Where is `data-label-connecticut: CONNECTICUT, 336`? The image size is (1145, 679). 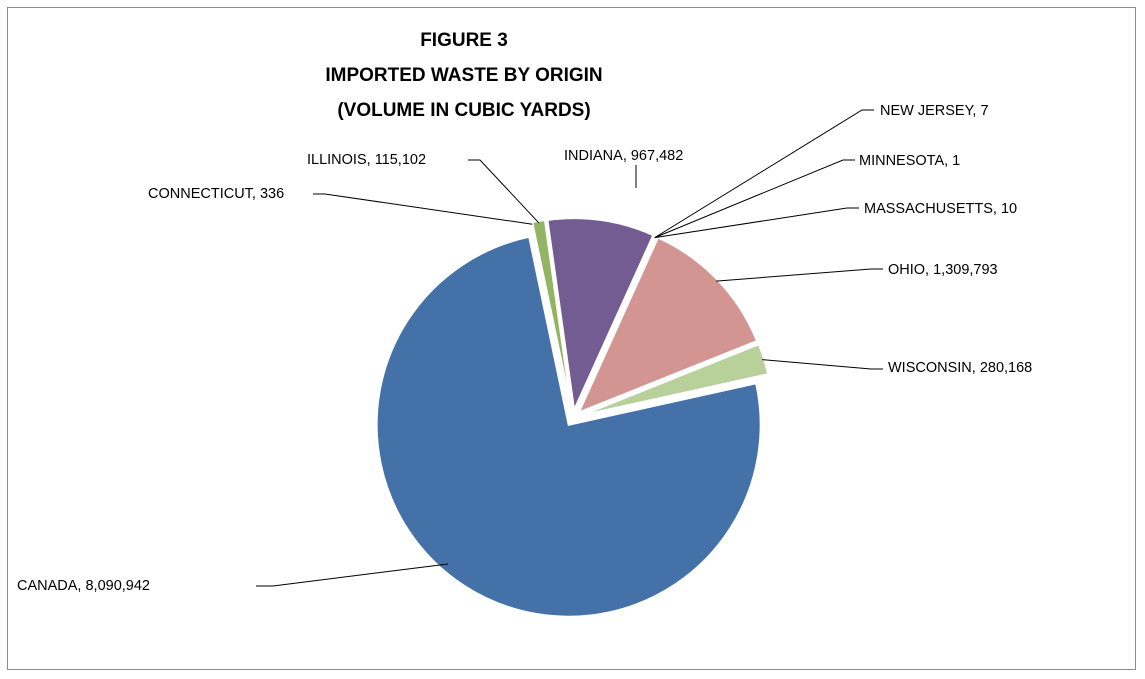
data-label-connecticut: CONNECTICUT, 336 is located at coordinates (216, 194).